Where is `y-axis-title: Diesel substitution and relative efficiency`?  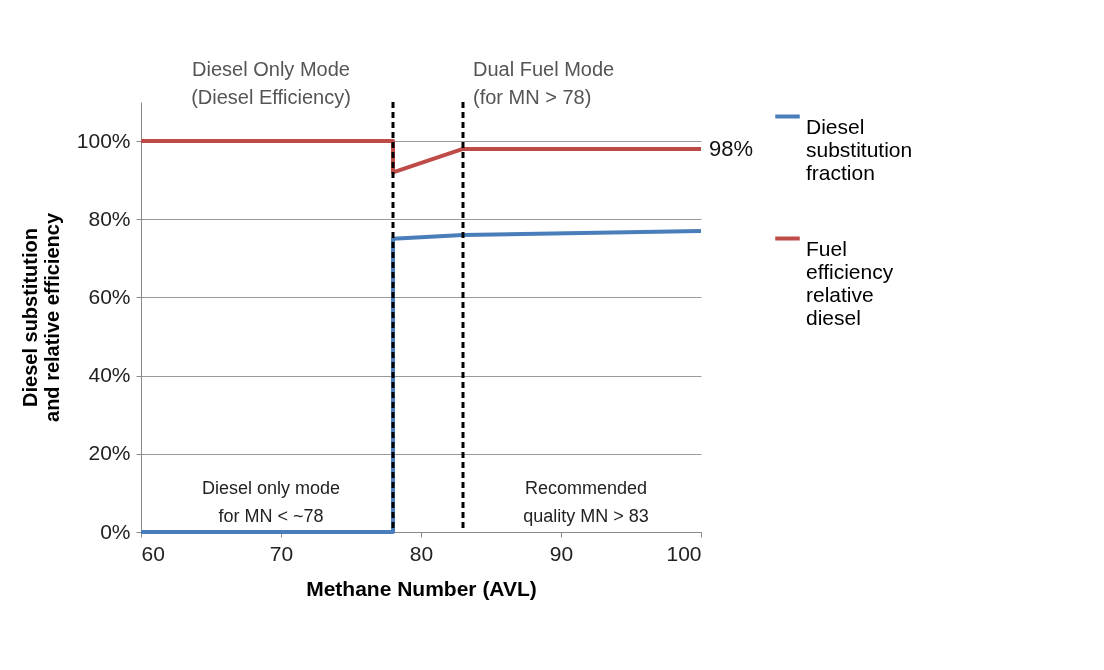
y-axis-title: Diesel substitution and relative efficiency is located at coordinates (40, 317).